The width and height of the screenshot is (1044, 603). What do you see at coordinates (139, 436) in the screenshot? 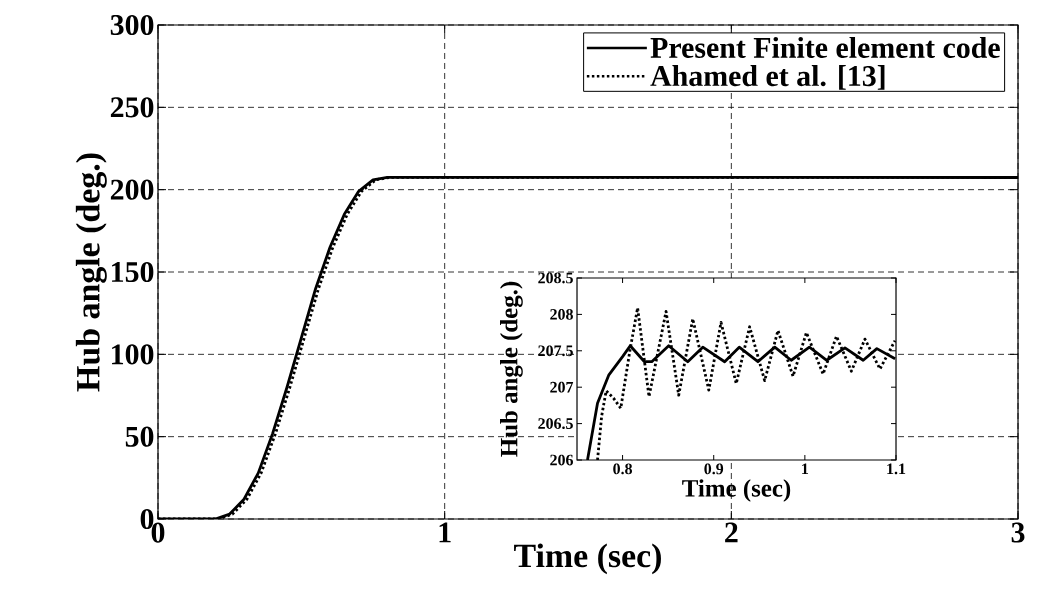
I see `y-tick-label: 50` at bounding box center [139, 436].